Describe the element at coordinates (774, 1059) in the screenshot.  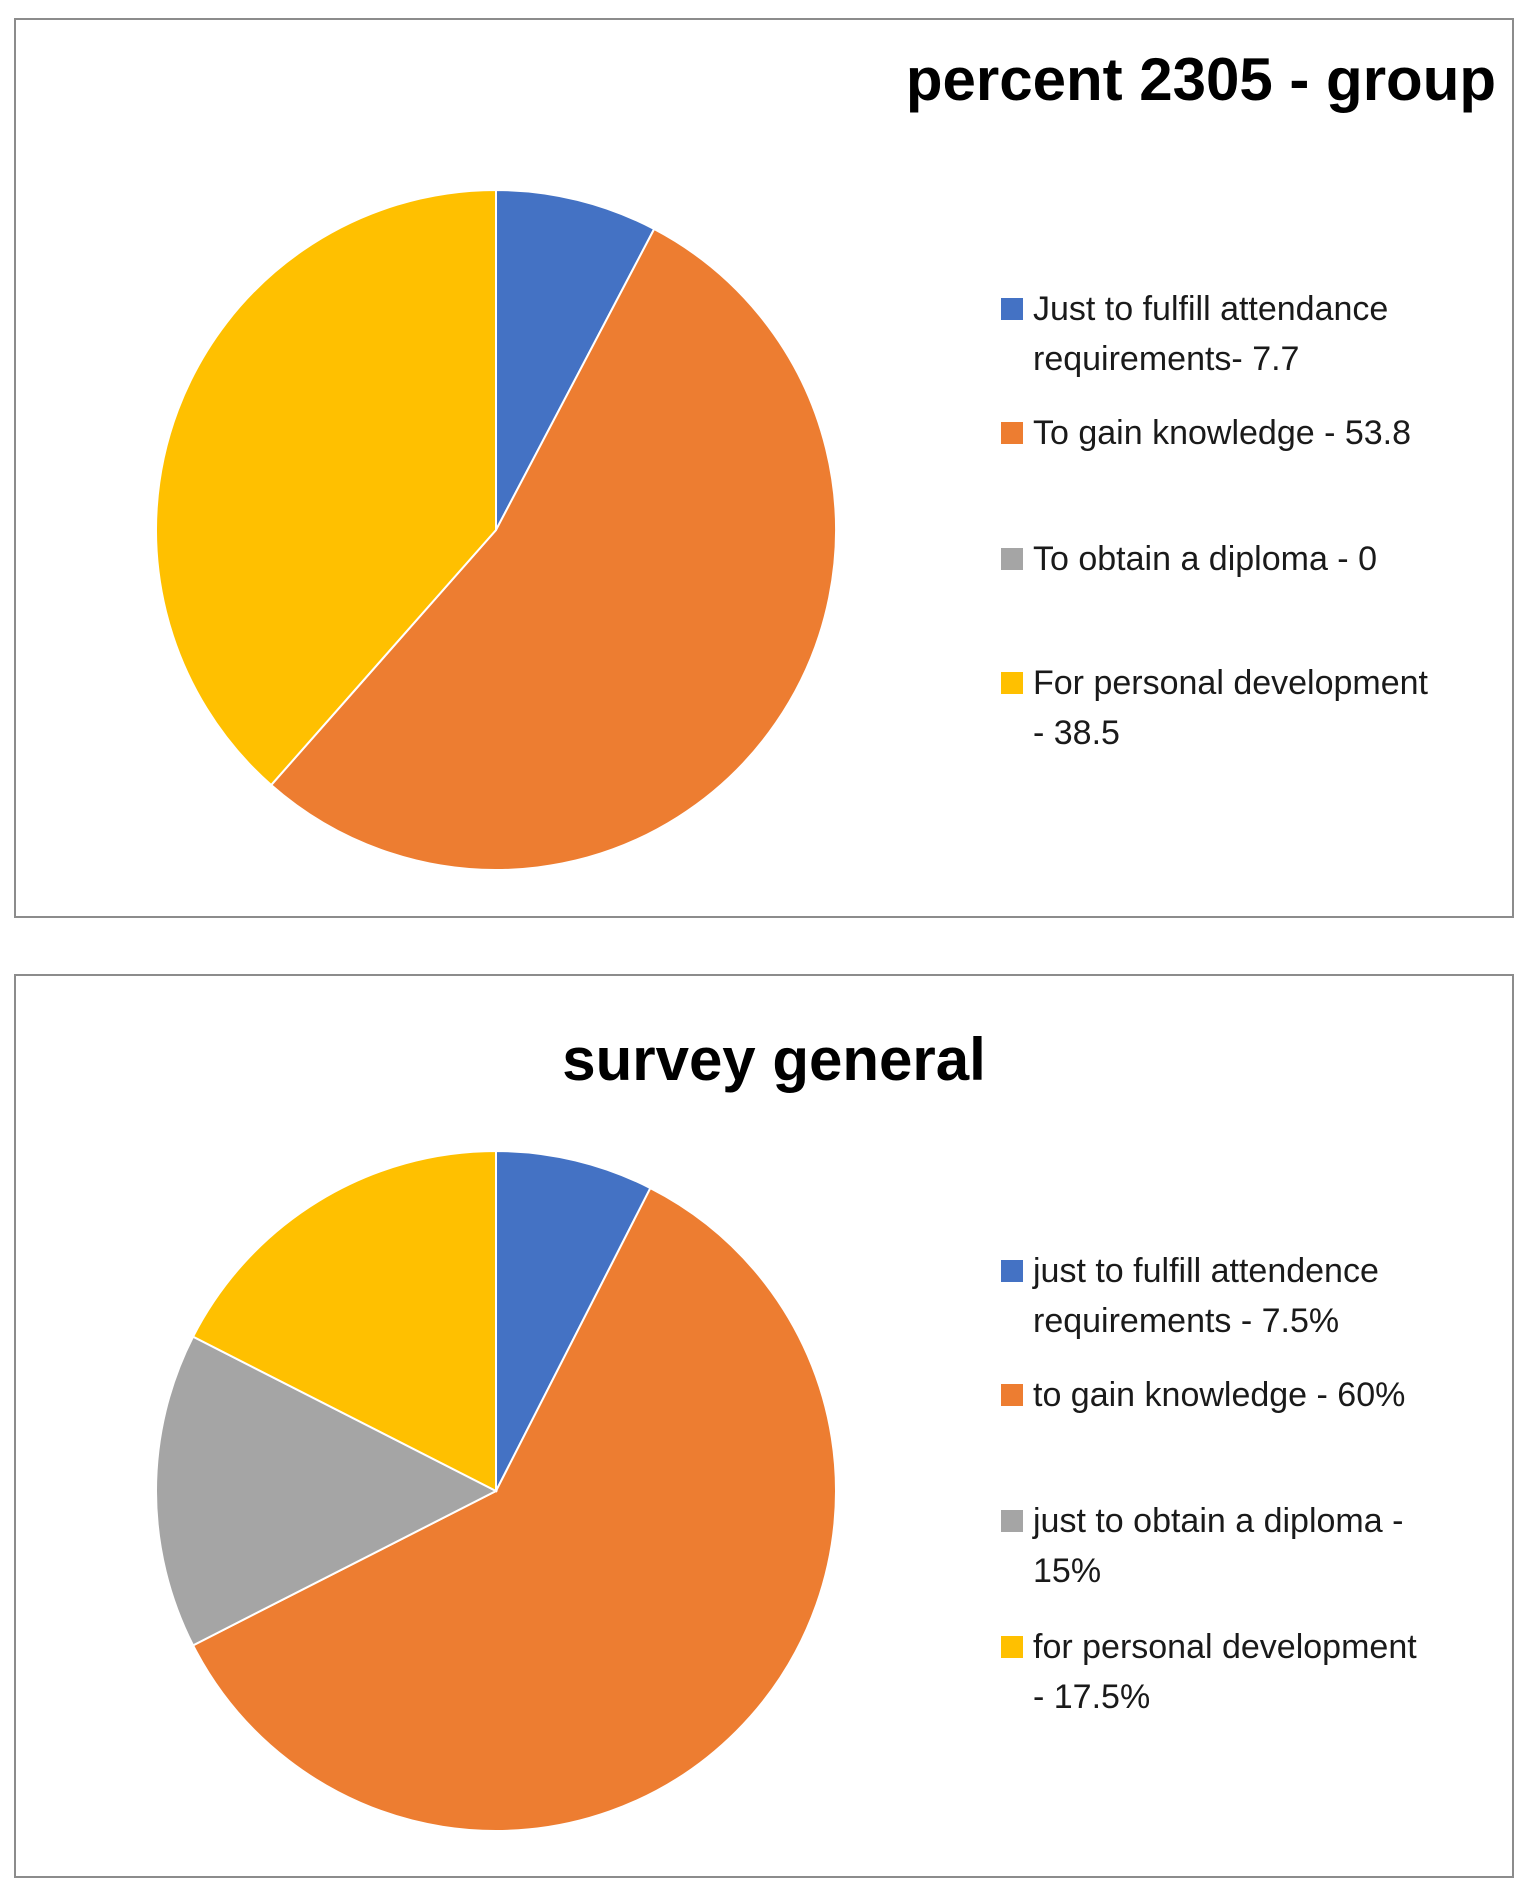
I see `chart-title: survey general` at that location.